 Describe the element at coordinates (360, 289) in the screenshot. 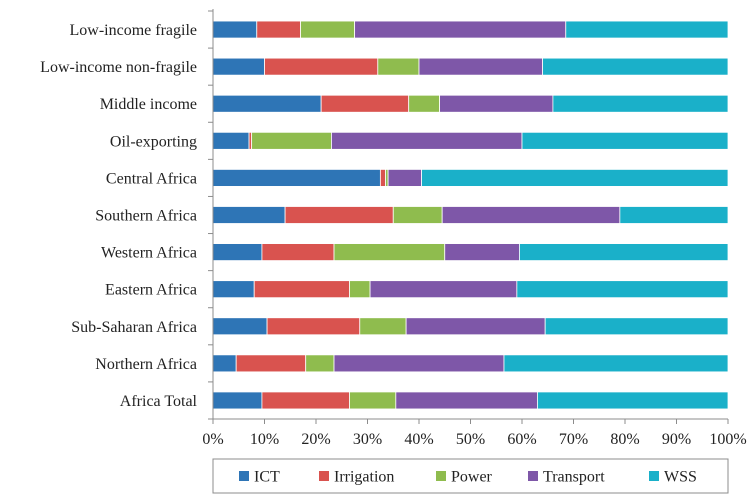

I see `bar-power-eastern-africa` at that location.